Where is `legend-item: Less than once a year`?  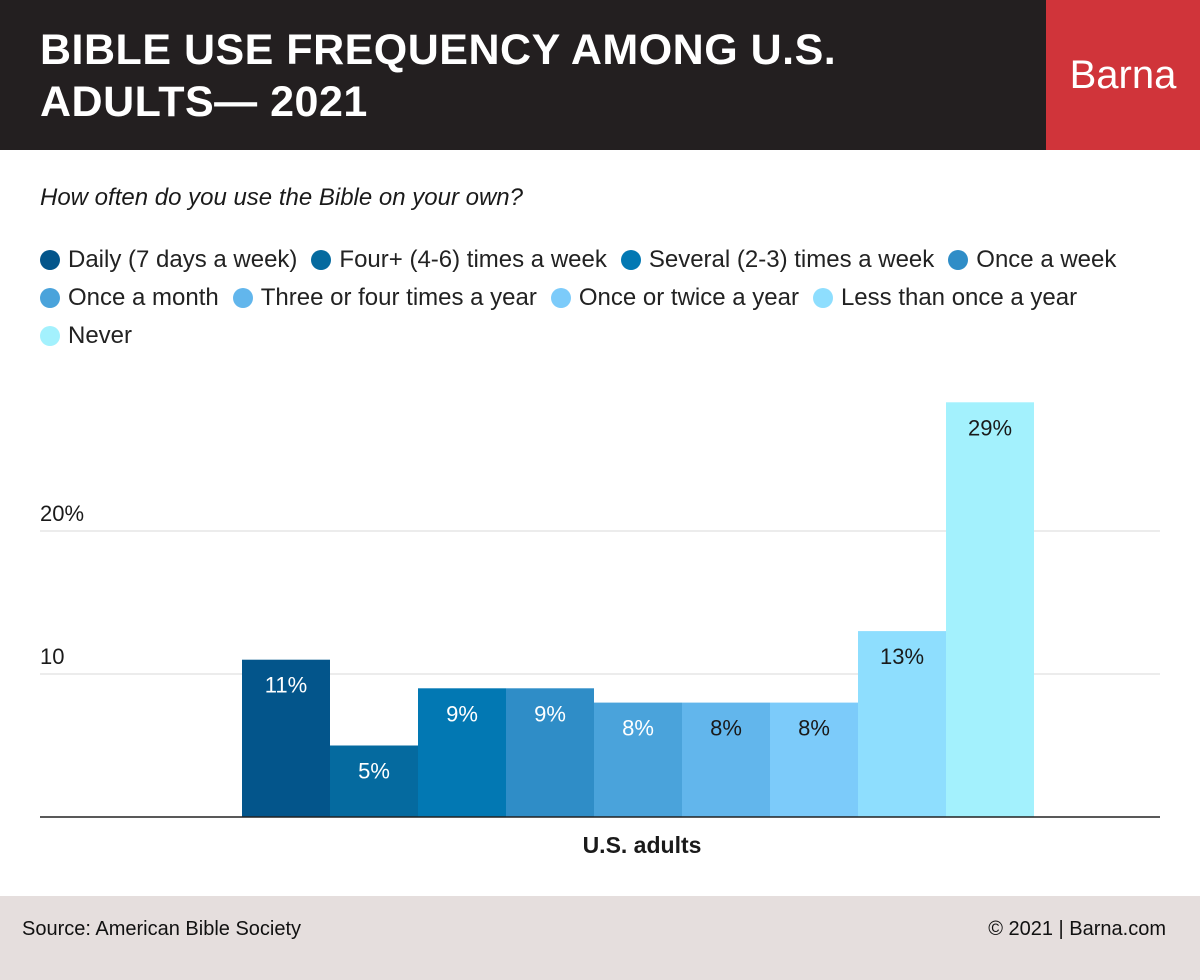
legend-item: Less than once a year is located at coordinates (945, 297).